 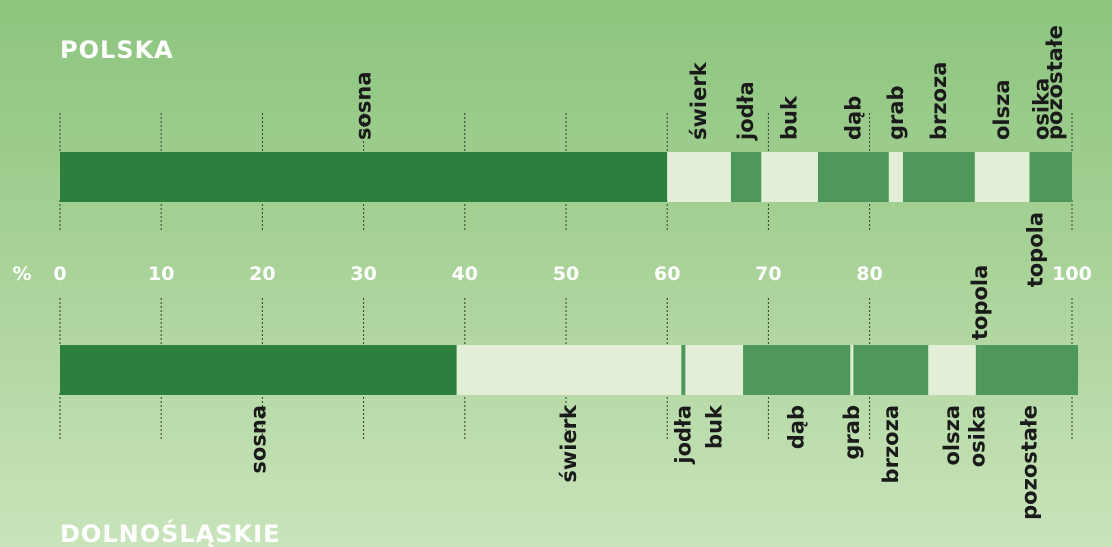 What do you see at coordinates (1072, 274) in the screenshot?
I see `tick-label: 100` at bounding box center [1072, 274].